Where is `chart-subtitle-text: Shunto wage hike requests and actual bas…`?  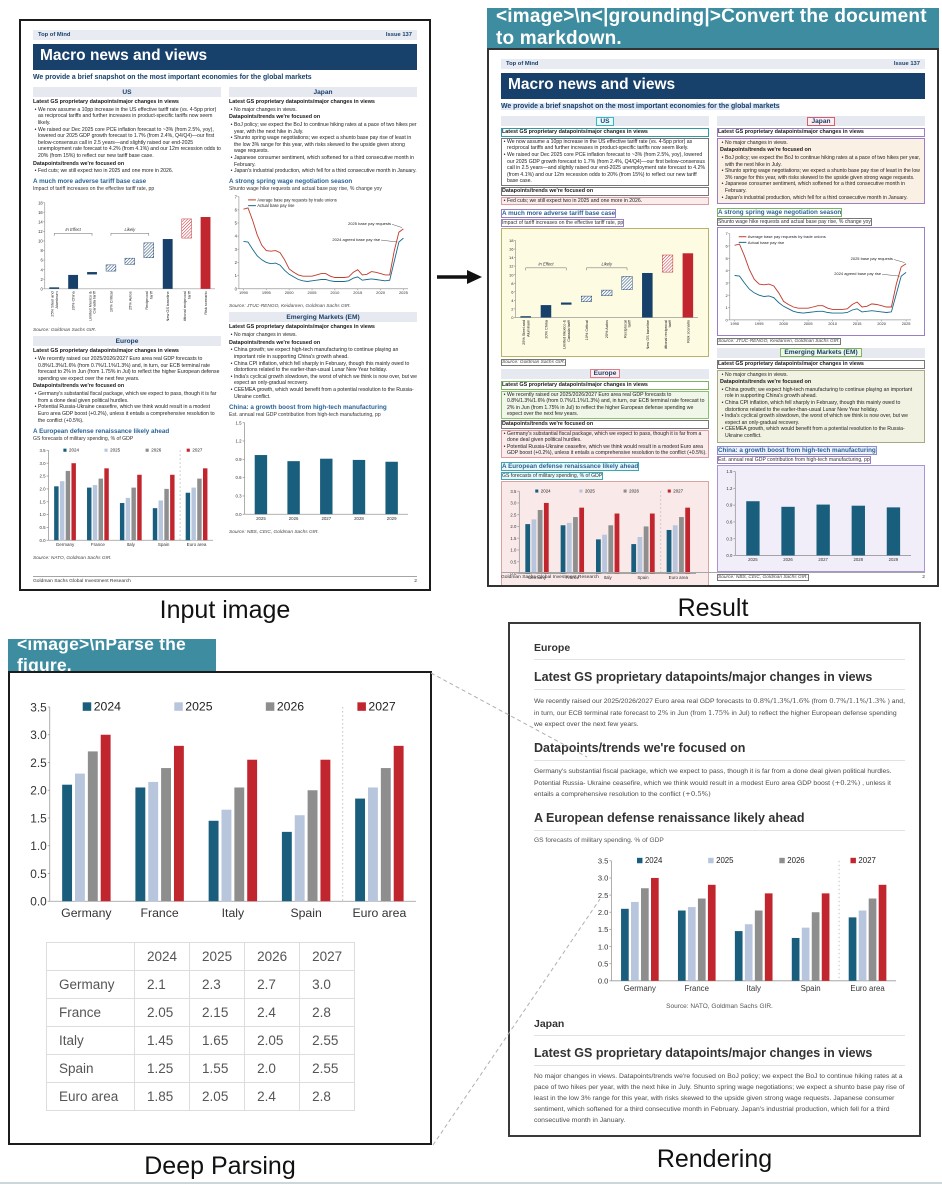
chart-subtitle-text: Shunto wage hike requests and actual bas… is located at coordinates (794, 221).